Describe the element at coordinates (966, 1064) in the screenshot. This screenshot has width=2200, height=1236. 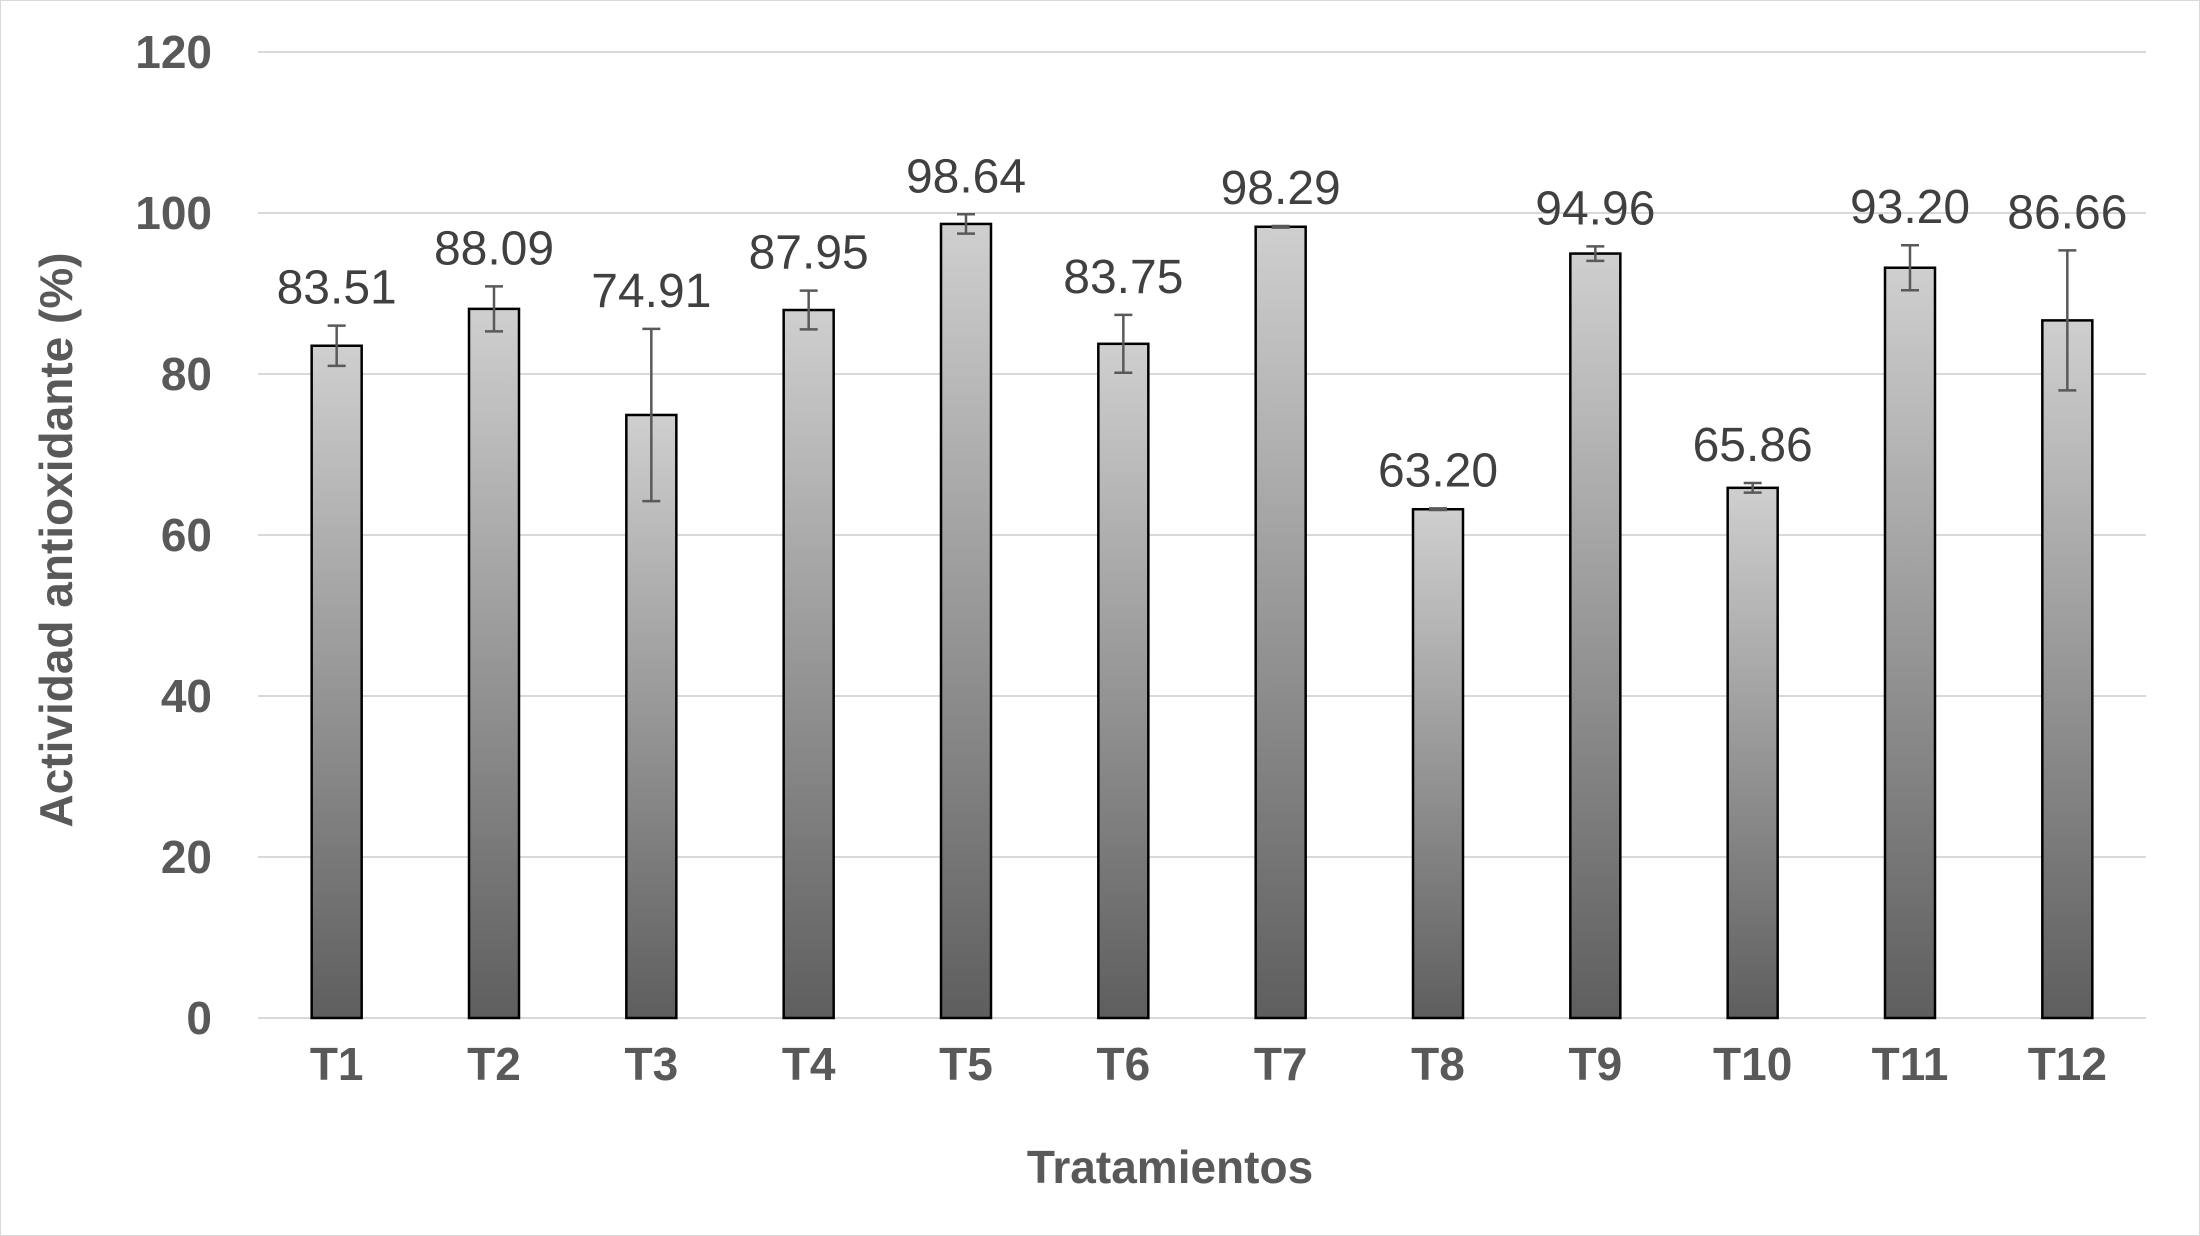
I see `x-tick-label-t5: T5` at that location.